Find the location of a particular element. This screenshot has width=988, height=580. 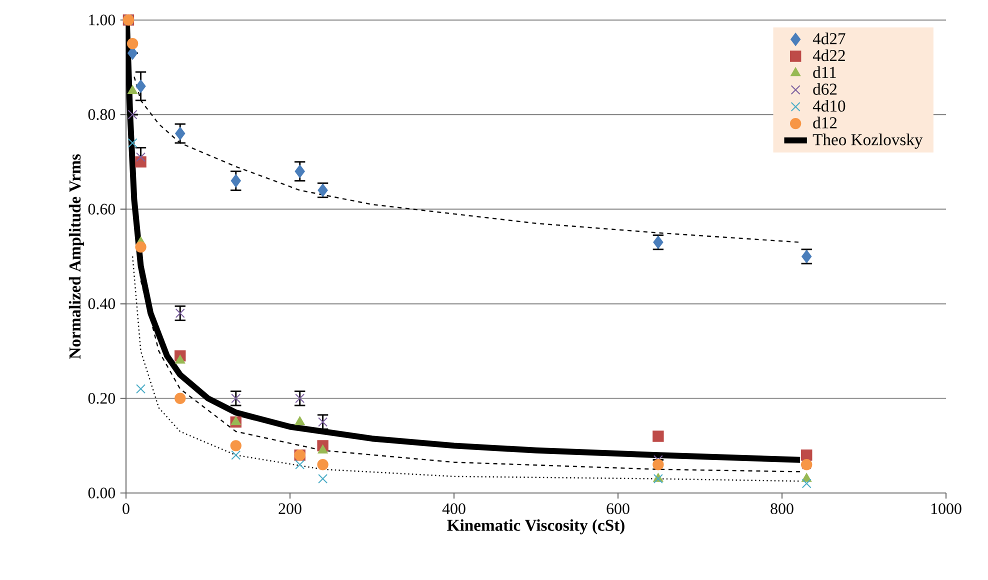

legend-label: d11 is located at coordinates (824, 72).